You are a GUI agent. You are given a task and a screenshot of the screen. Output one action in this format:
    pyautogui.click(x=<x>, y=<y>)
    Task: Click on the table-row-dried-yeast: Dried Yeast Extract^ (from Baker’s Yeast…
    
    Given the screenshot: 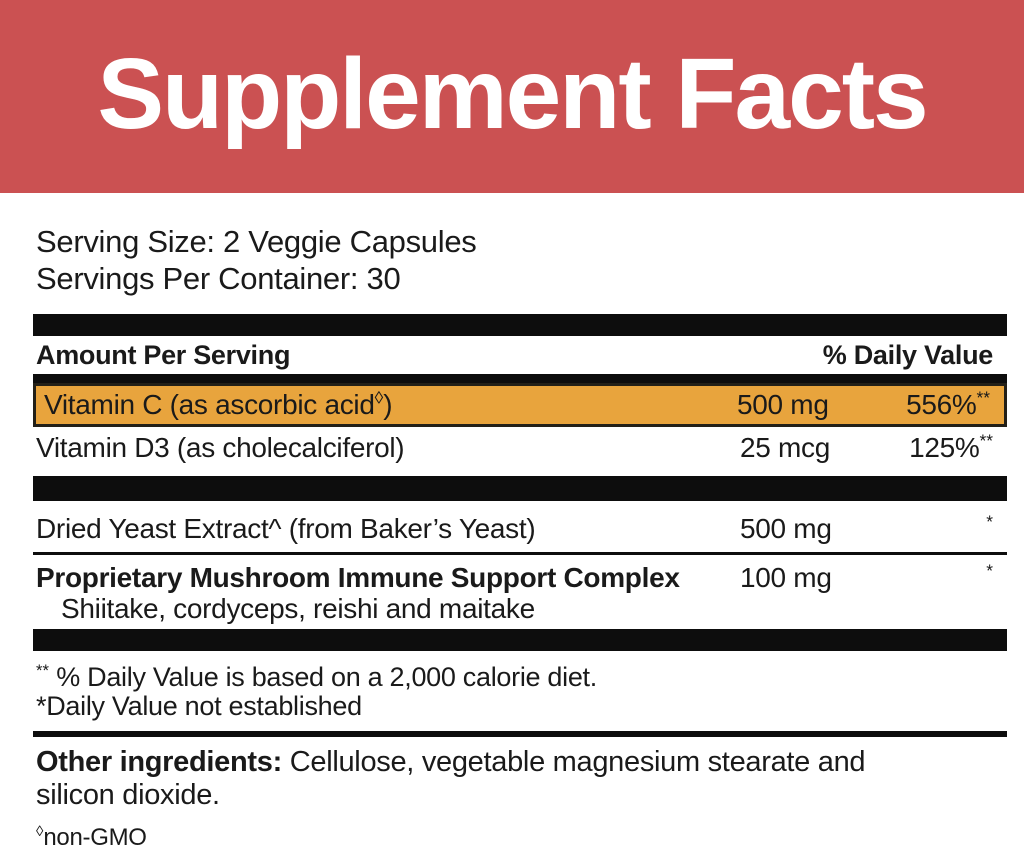 What is the action you would take?
    pyautogui.click(x=520, y=526)
    